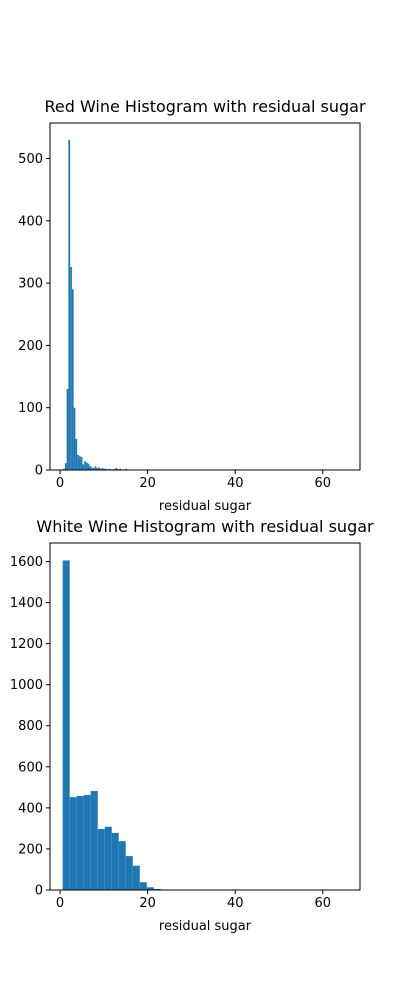 The height and width of the screenshot is (1000, 400). I want to click on red-wine-x-axis: 0 20 40 60, so click(193, 480).